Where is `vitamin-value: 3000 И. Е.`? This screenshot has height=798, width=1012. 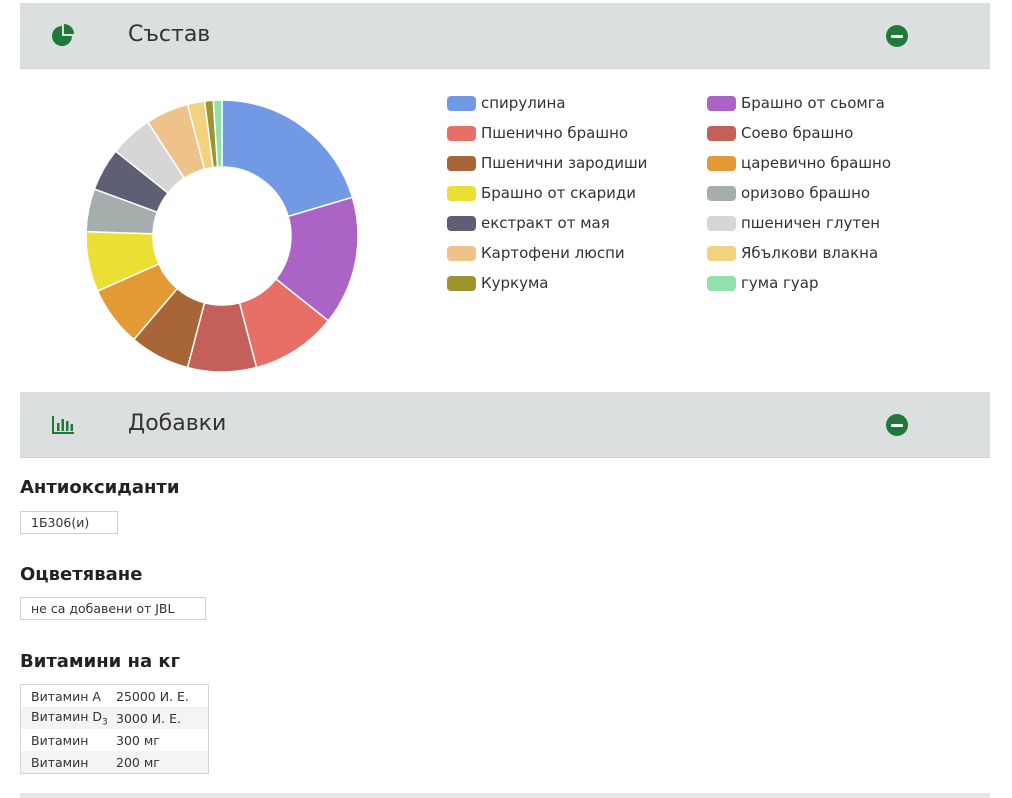 vitamin-value: 3000 И. Е. is located at coordinates (148, 718).